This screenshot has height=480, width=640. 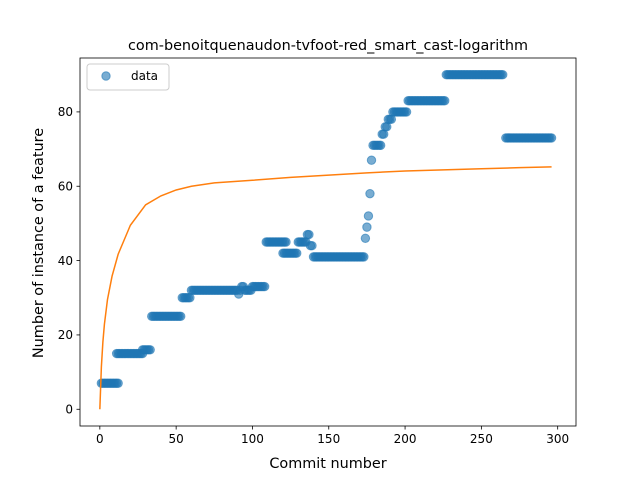 What do you see at coordinates (69, 410) in the screenshot?
I see `y-tick-label: 0` at bounding box center [69, 410].